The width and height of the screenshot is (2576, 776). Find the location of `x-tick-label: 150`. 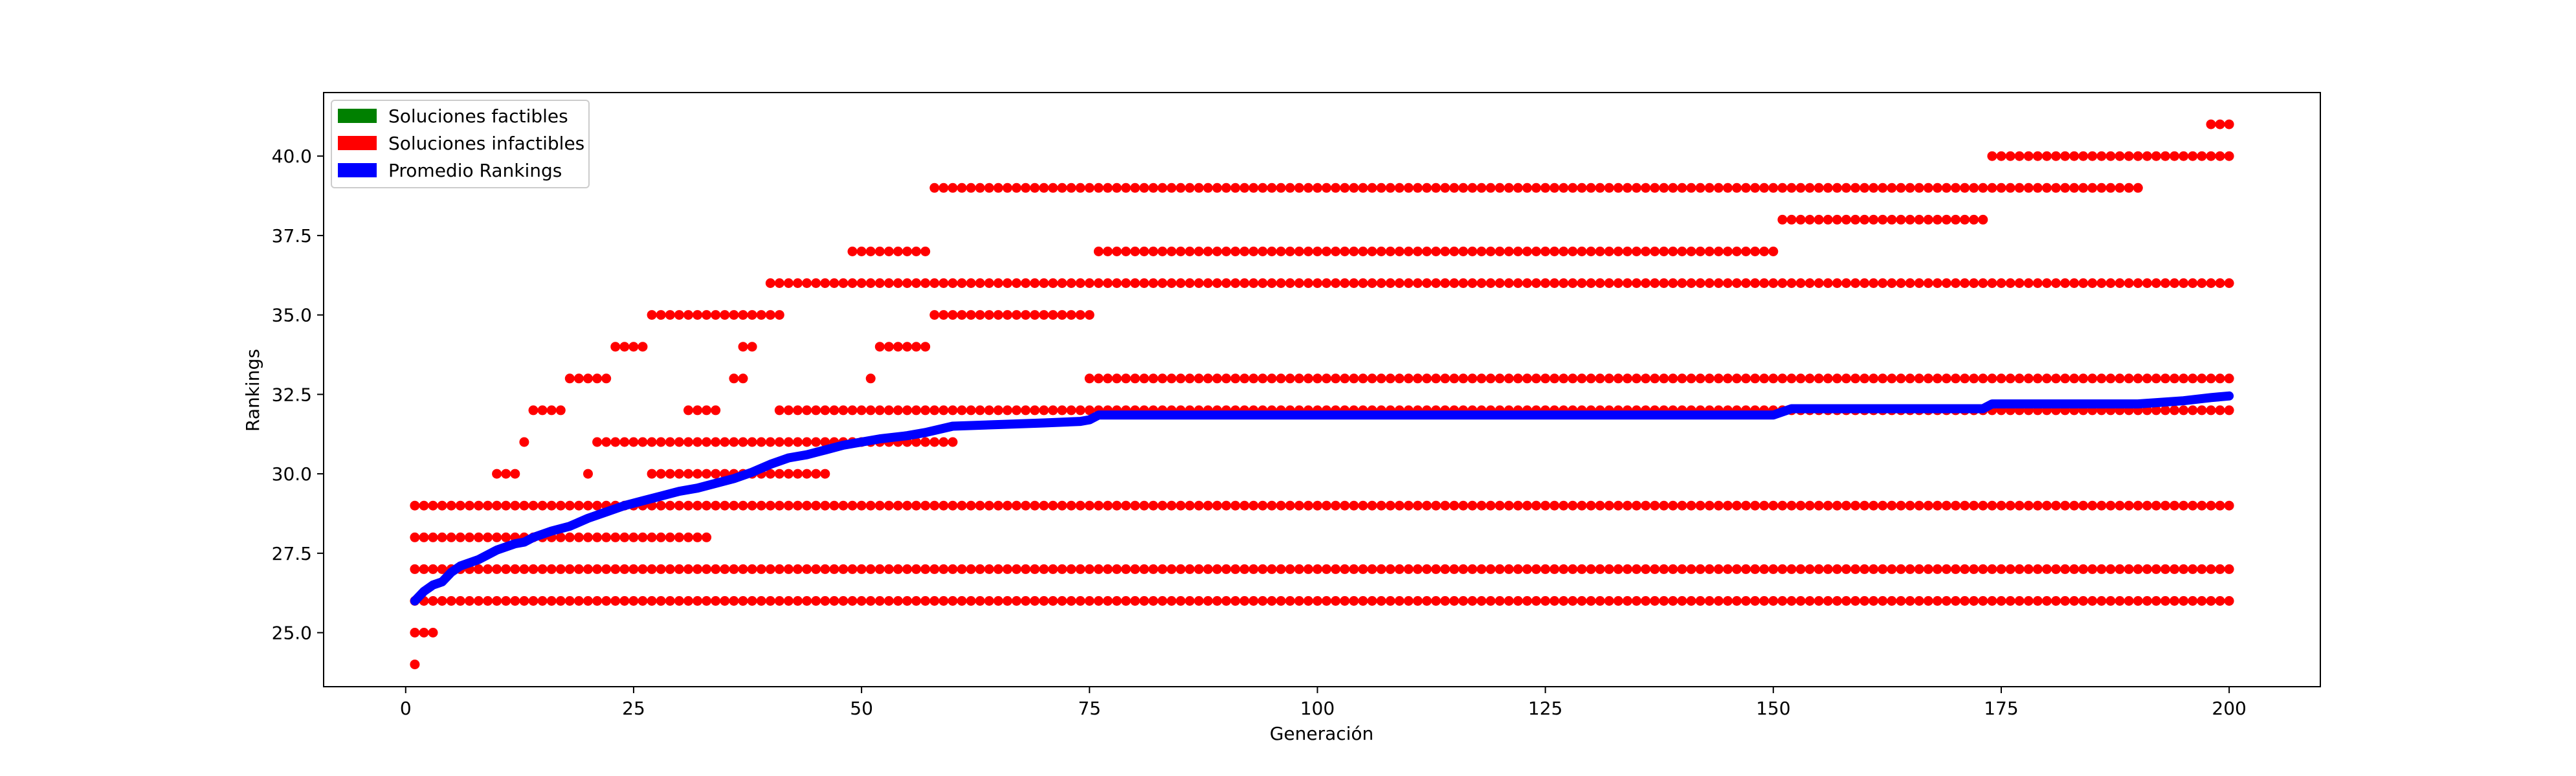

x-tick-label: 150 is located at coordinates (1773, 708).